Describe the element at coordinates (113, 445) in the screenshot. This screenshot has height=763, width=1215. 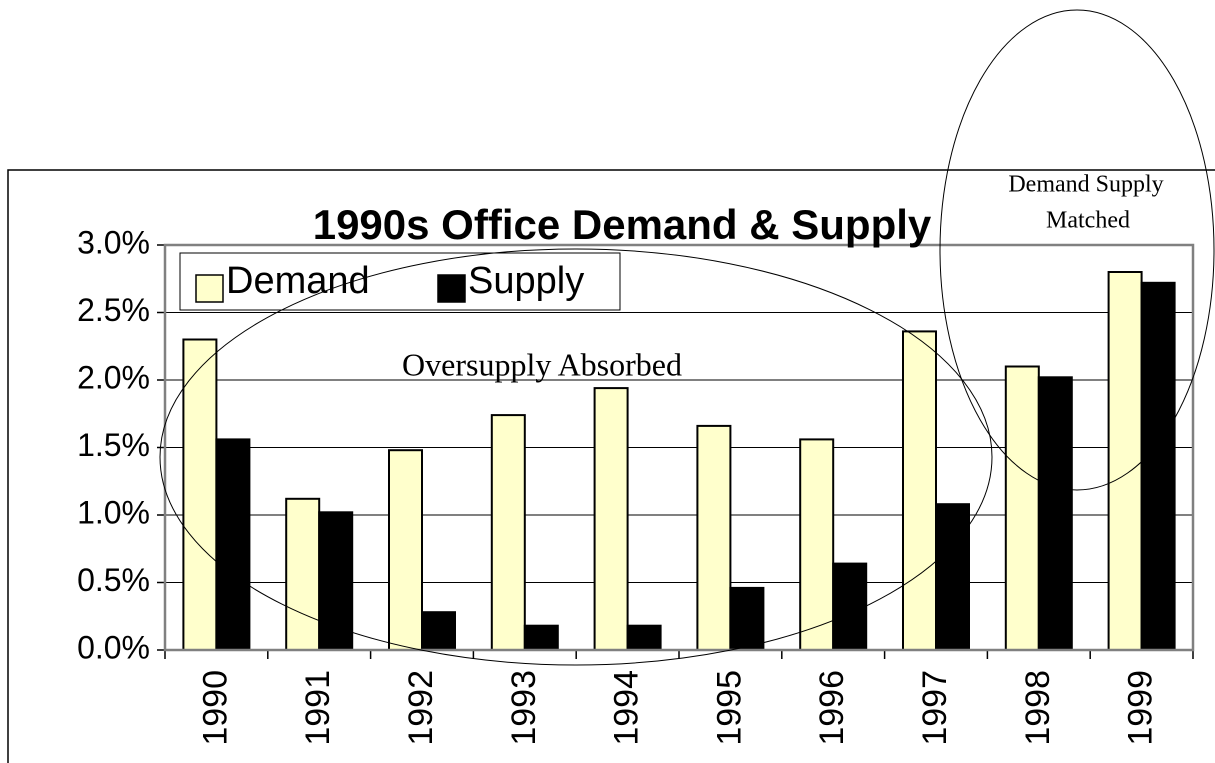
I see `y-tick-label: 1.5%` at that location.